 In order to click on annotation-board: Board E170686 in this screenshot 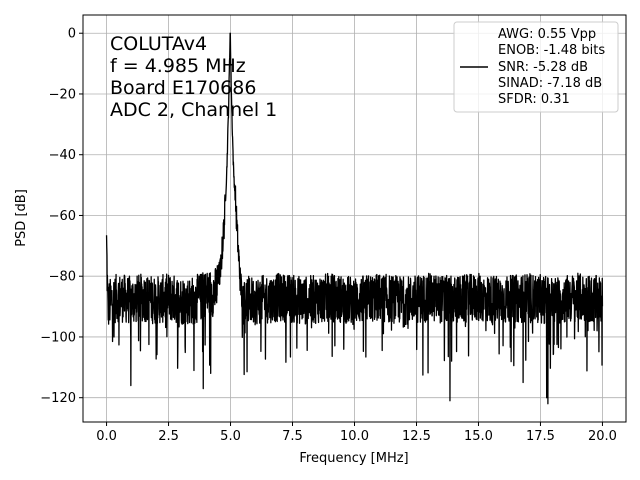, I will do `click(183, 88)`.